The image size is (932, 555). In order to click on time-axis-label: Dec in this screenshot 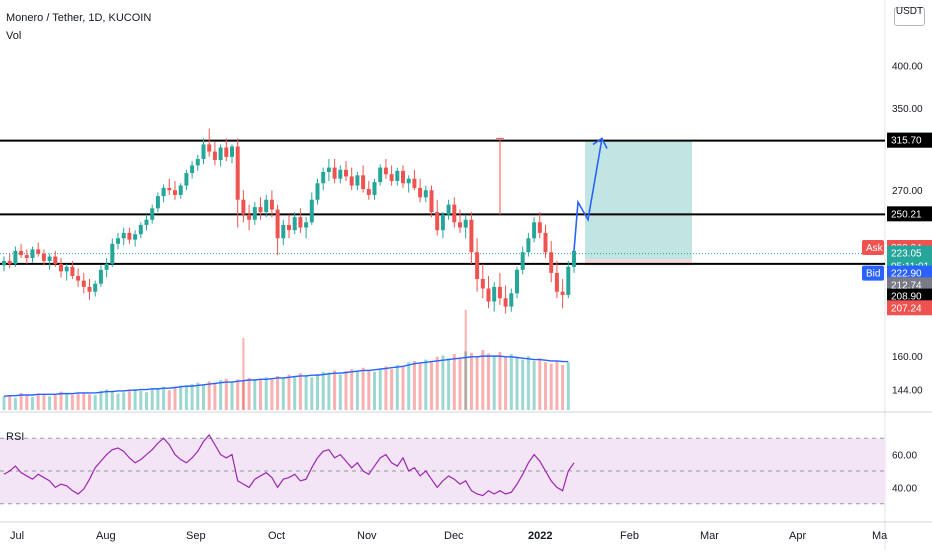, I will do `click(454, 536)`.